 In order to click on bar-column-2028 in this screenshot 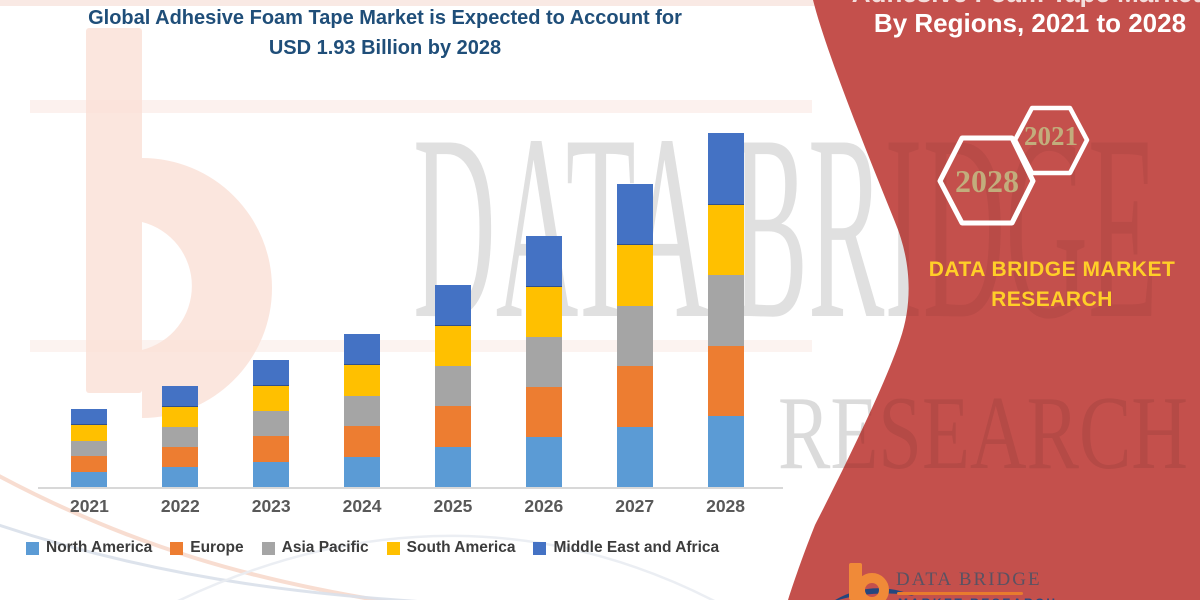, I will do `click(725, 293)`.